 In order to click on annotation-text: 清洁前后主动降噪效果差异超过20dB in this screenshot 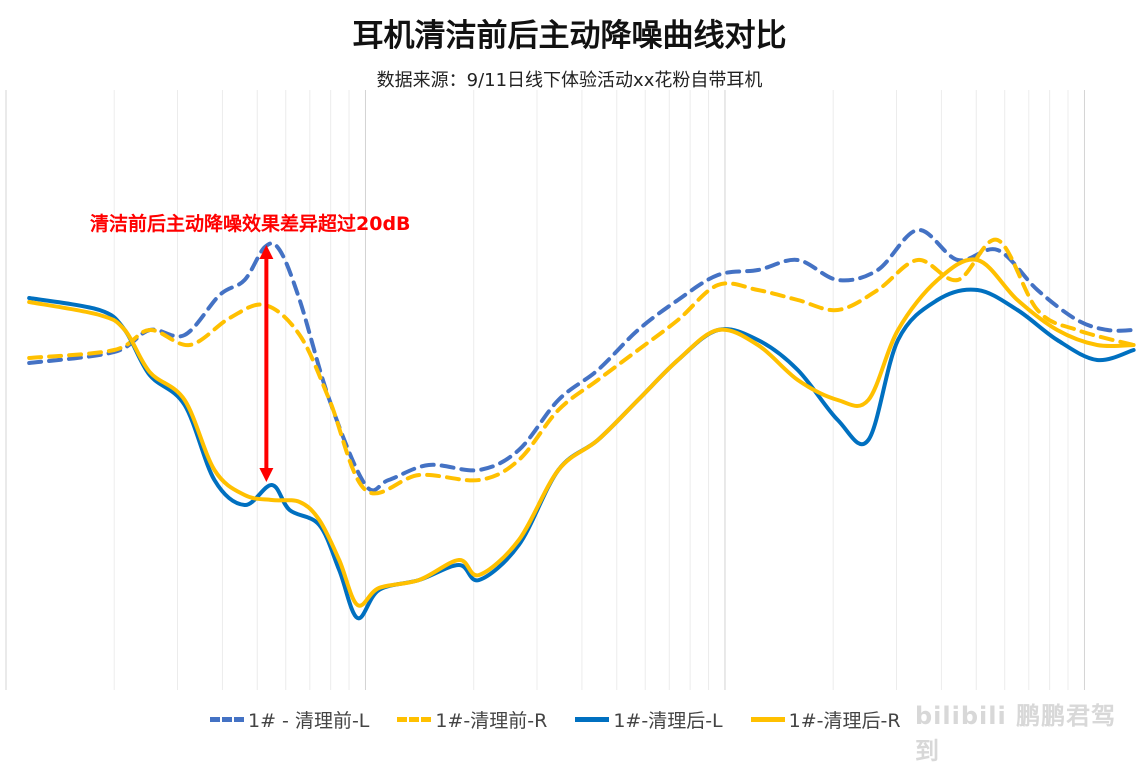, I will do `click(250, 223)`.